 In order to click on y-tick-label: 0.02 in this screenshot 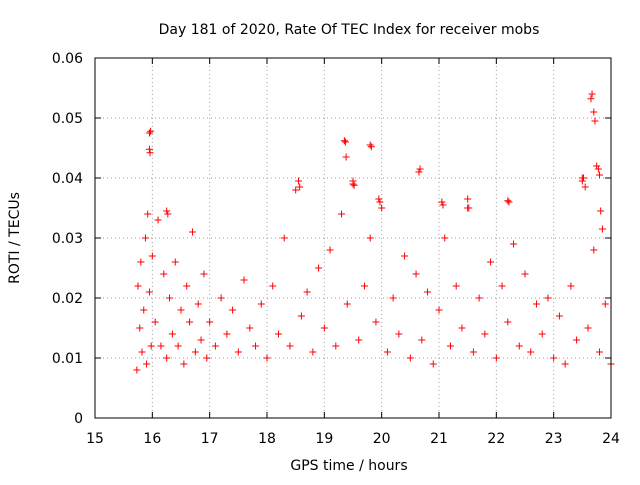, I will do `click(67, 299)`.